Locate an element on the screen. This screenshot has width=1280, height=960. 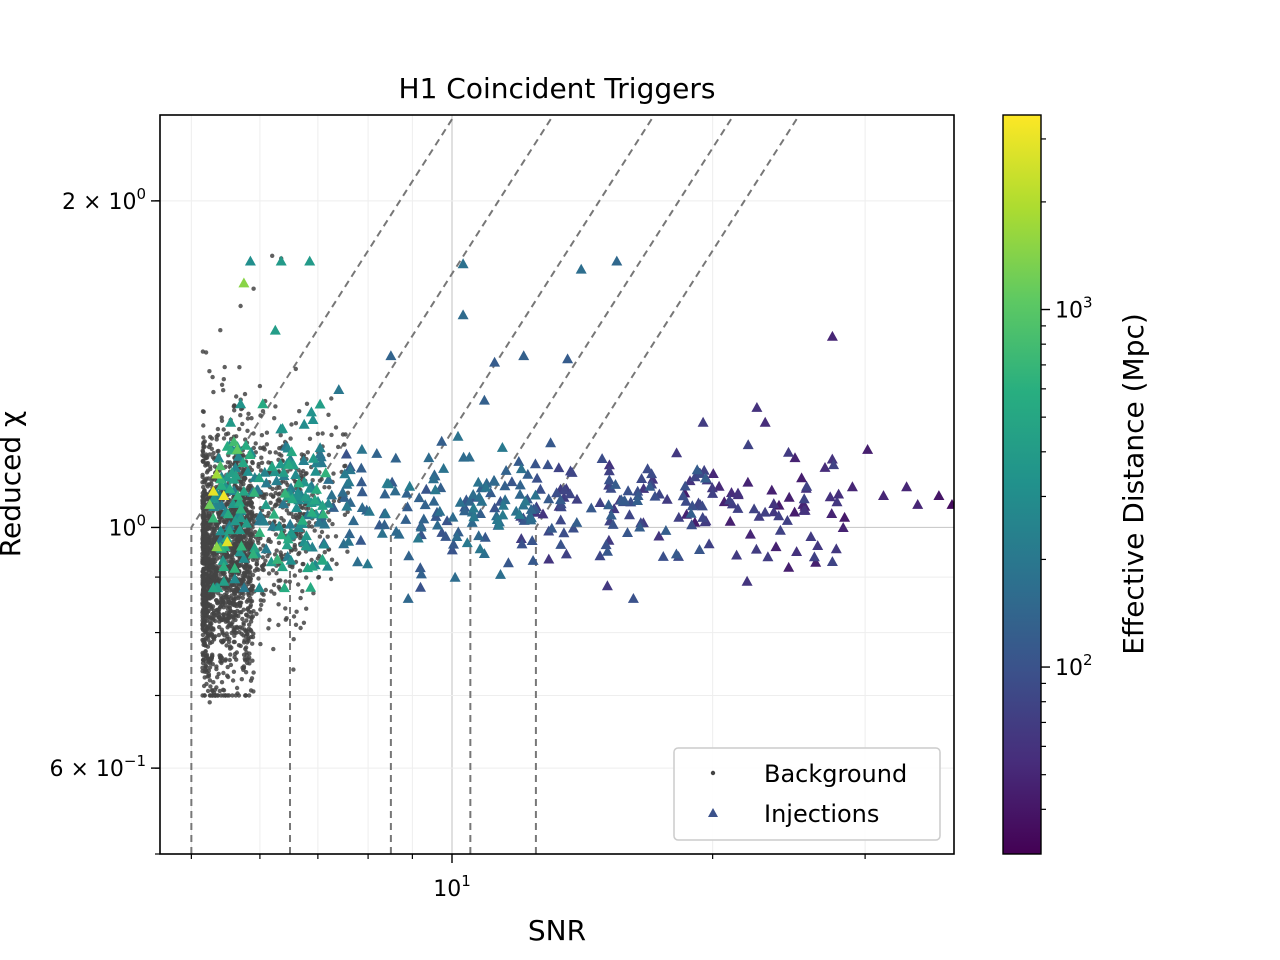
legend-box is located at coordinates (807, 794).